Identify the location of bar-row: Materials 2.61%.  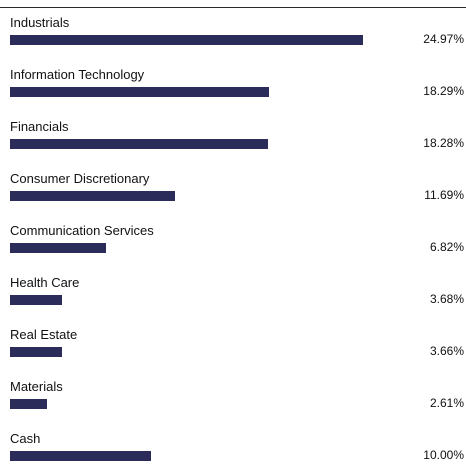
(233, 398).